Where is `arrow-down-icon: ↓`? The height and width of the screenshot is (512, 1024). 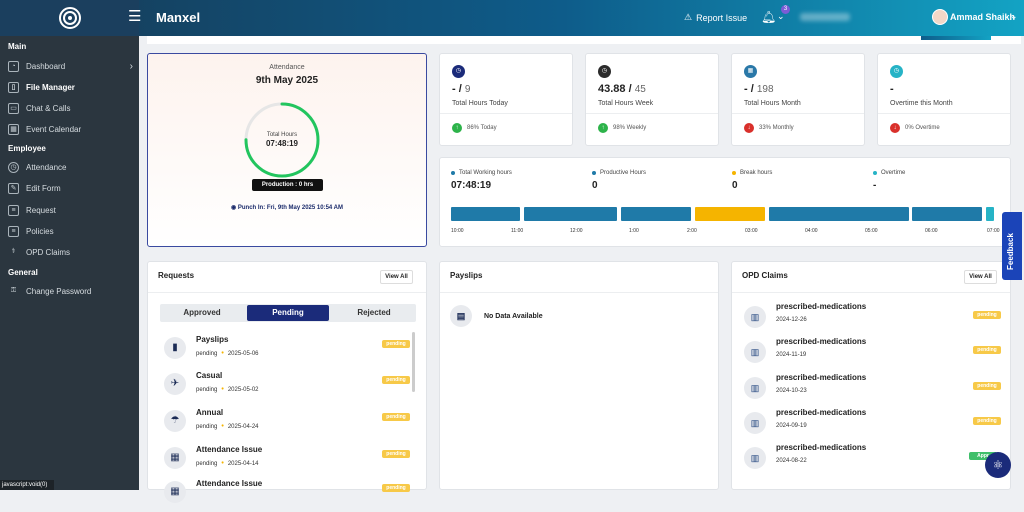
arrow-down-icon: ↓ is located at coordinates (749, 128).